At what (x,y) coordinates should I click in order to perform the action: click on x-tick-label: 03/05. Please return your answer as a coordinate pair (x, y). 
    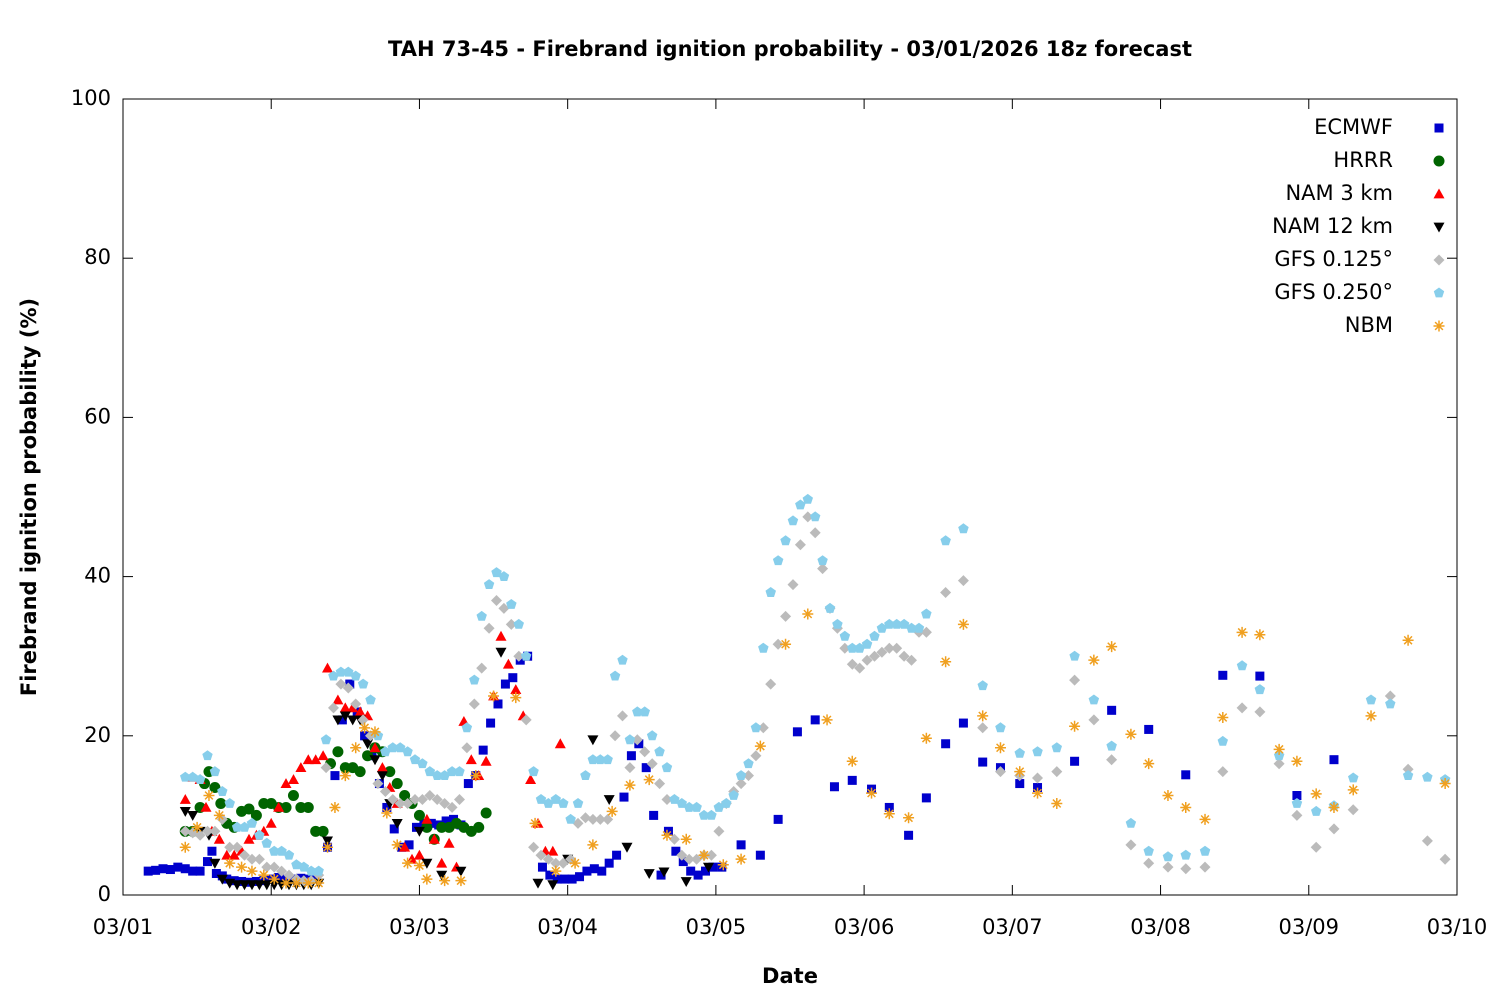
    Looking at the image, I should click on (716, 927).